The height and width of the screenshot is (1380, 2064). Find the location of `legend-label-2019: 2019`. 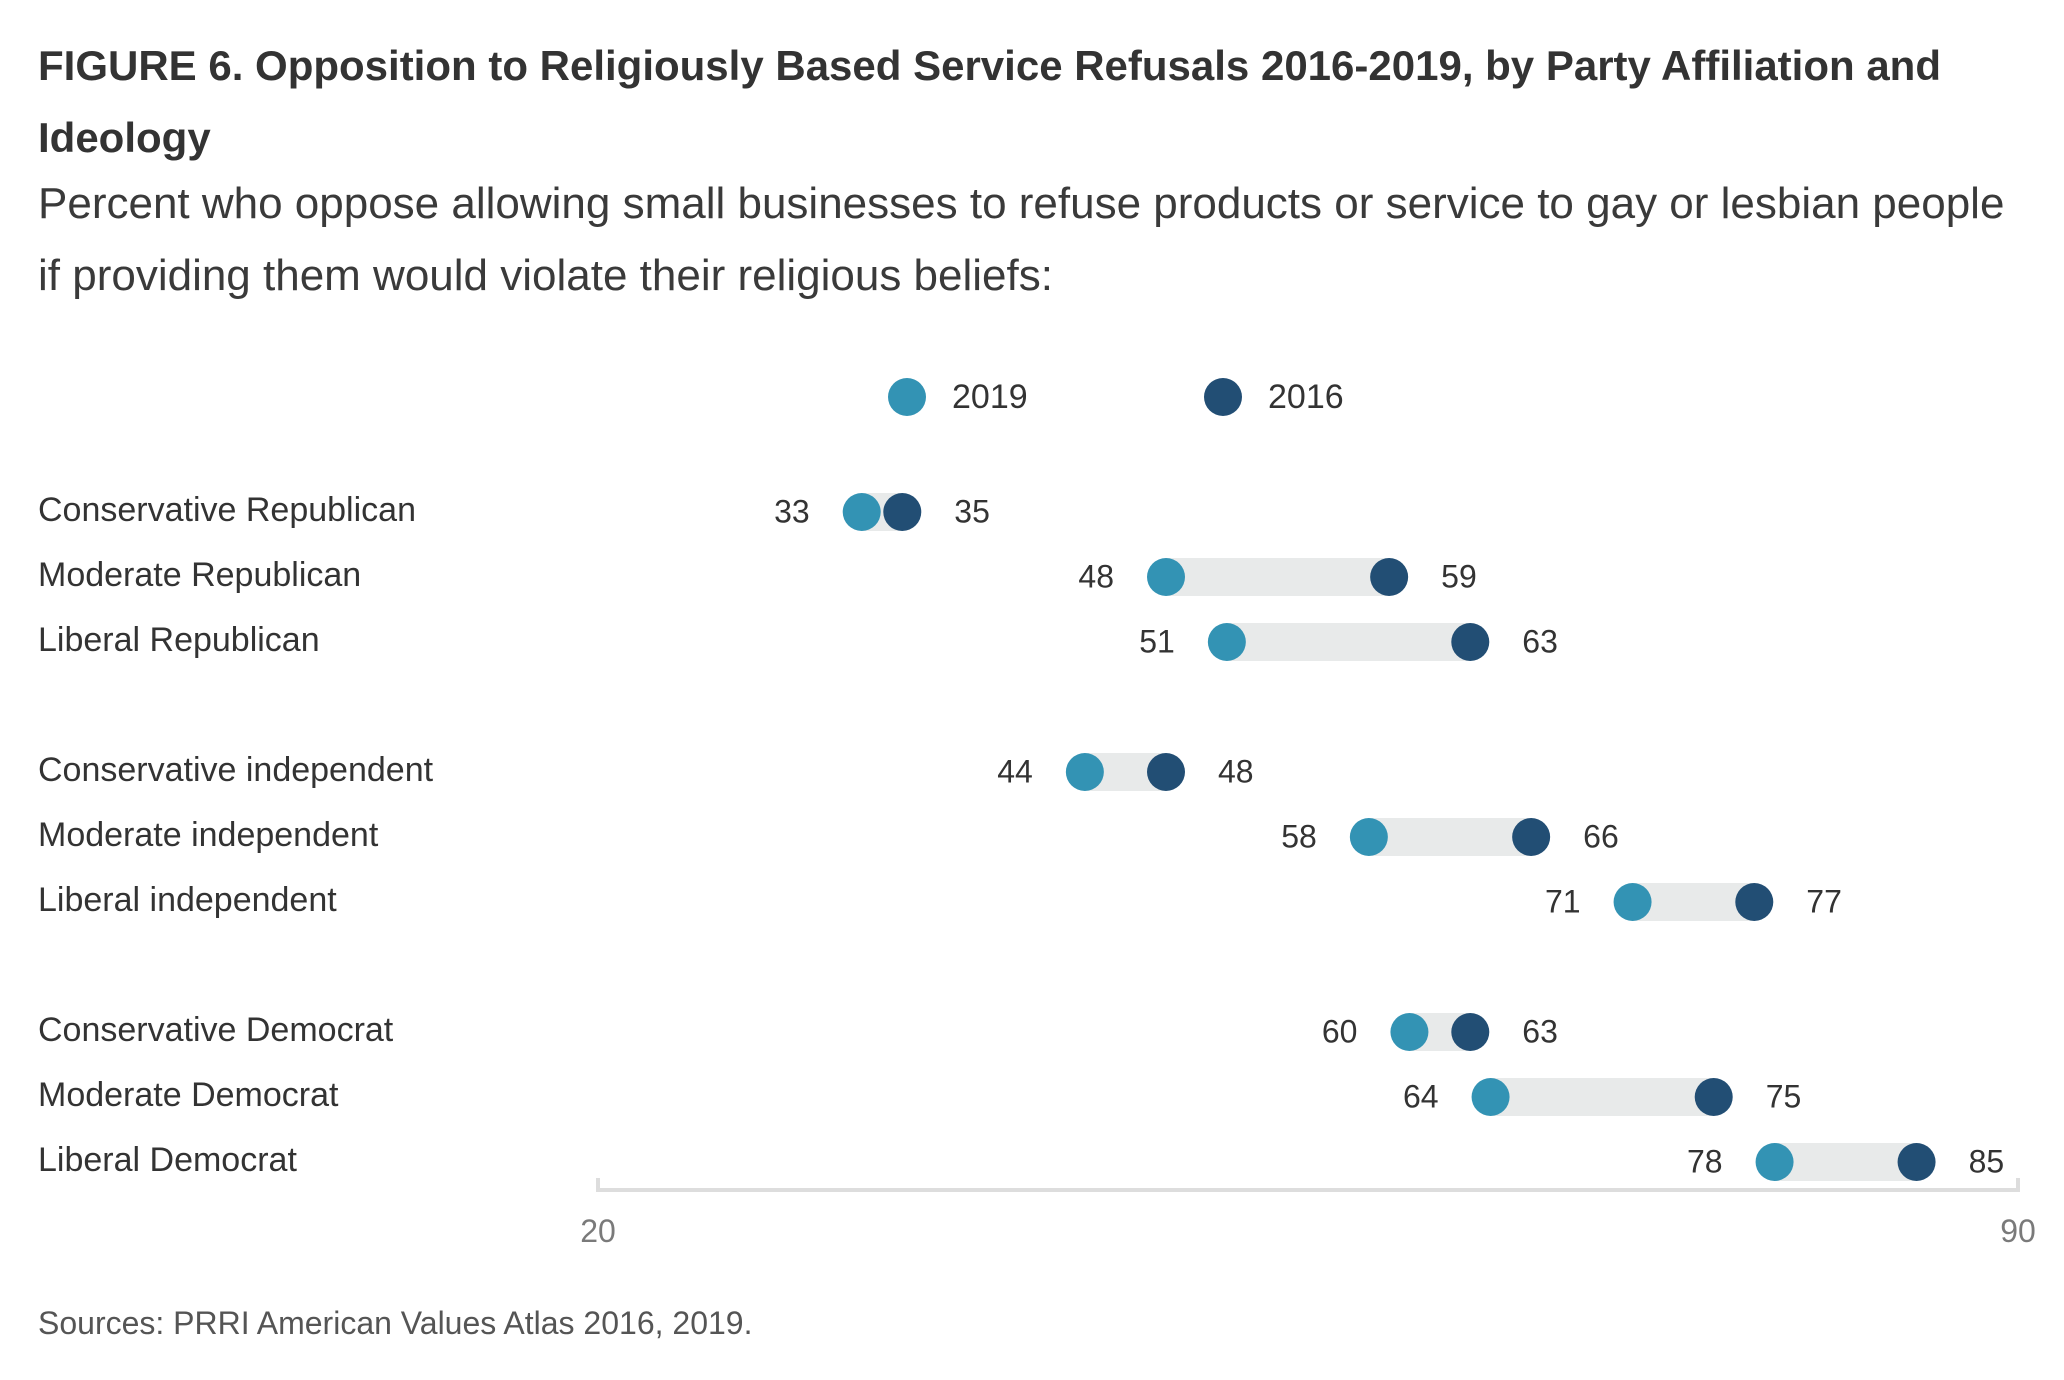

legend-label-2019: 2019 is located at coordinates (990, 396).